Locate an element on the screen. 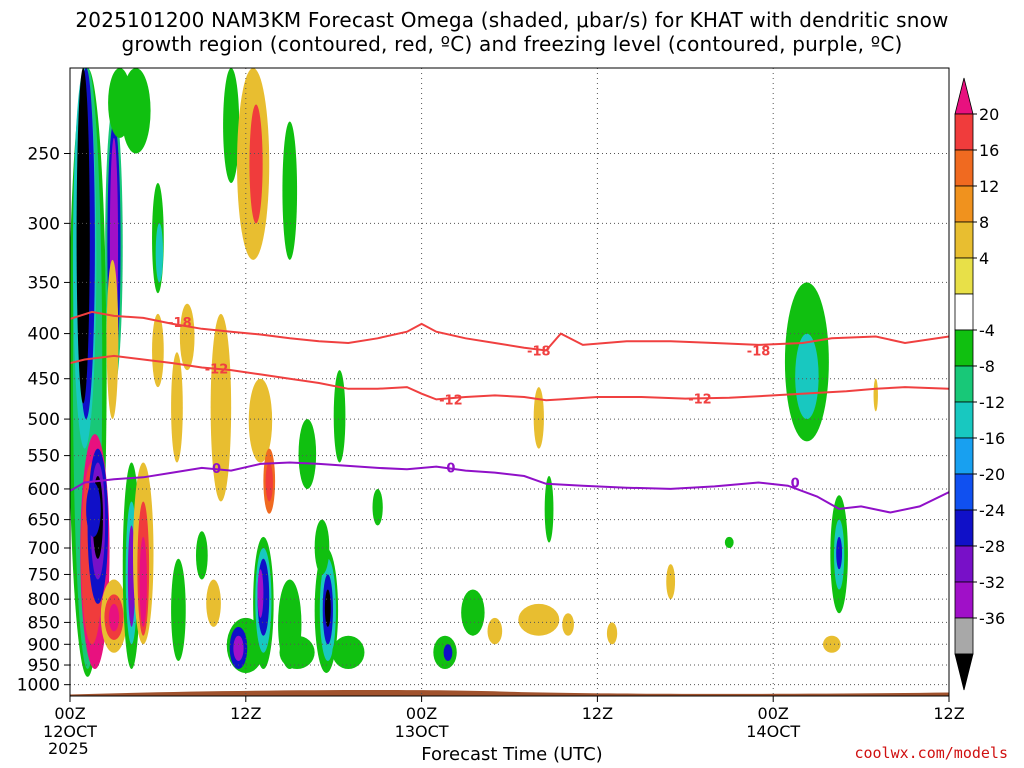 The height and width of the screenshot is (768, 1024). y-tick-label: 600 is located at coordinates (44, 490).